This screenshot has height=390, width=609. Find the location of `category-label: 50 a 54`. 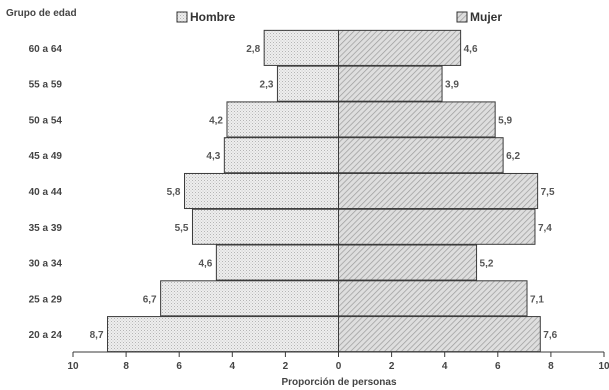

category-label: 50 a 54 is located at coordinates (46, 120).